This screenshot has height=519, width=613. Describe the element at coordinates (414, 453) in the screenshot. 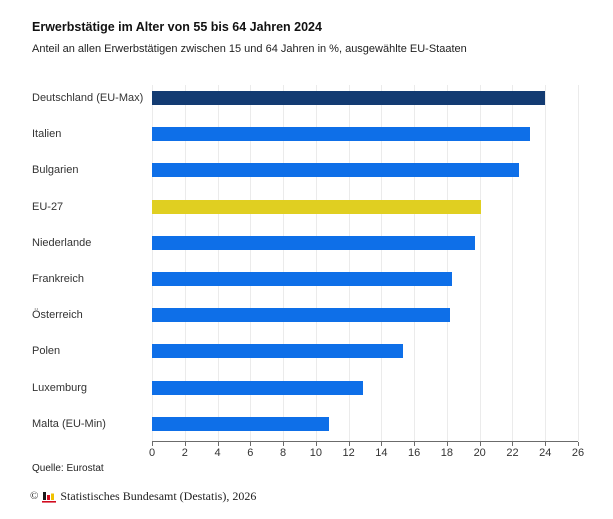

I see `x-tick-label: 16` at that location.